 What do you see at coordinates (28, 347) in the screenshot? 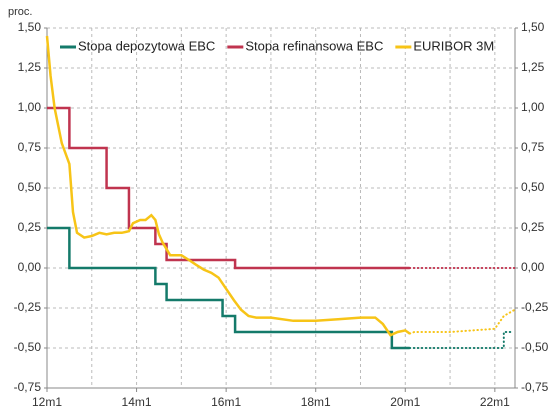
I see `y-tick-label: -0,50` at bounding box center [28, 347].